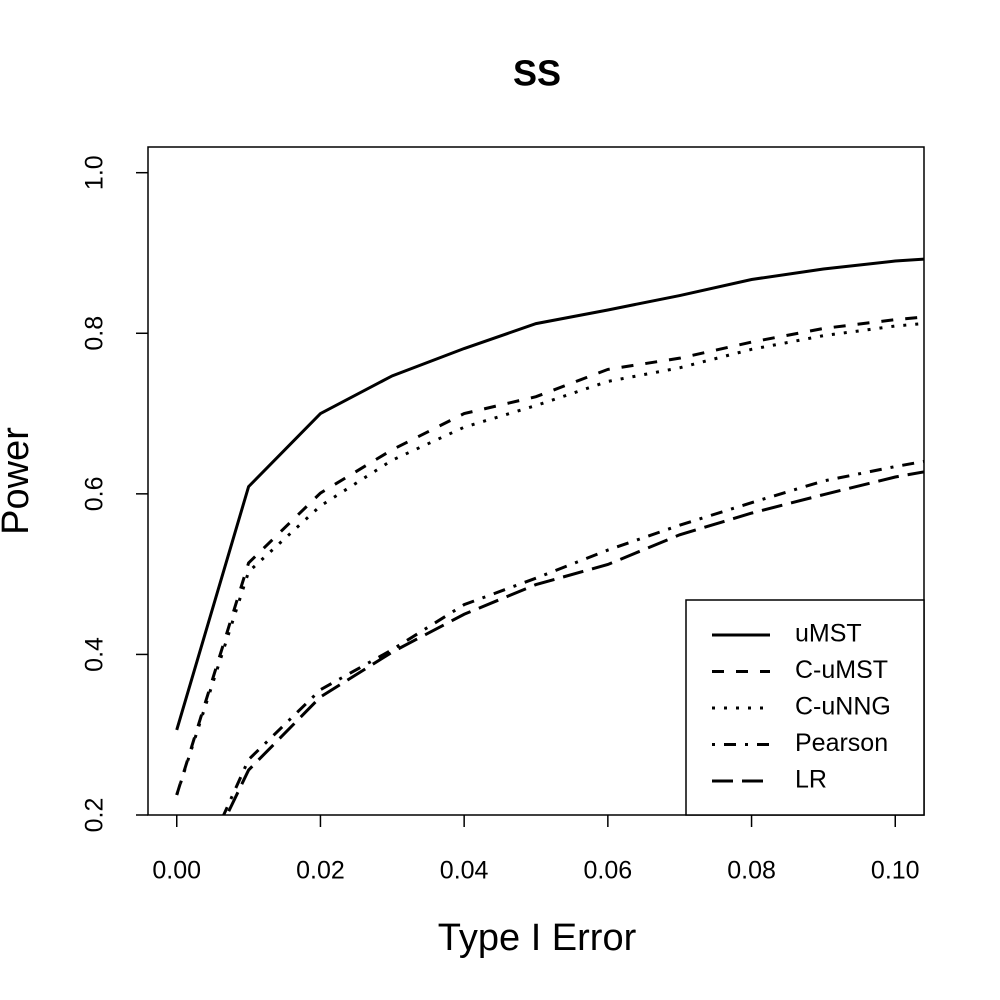 The height and width of the screenshot is (1000, 1000). I want to click on legend-label: LR, so click(811, 780).